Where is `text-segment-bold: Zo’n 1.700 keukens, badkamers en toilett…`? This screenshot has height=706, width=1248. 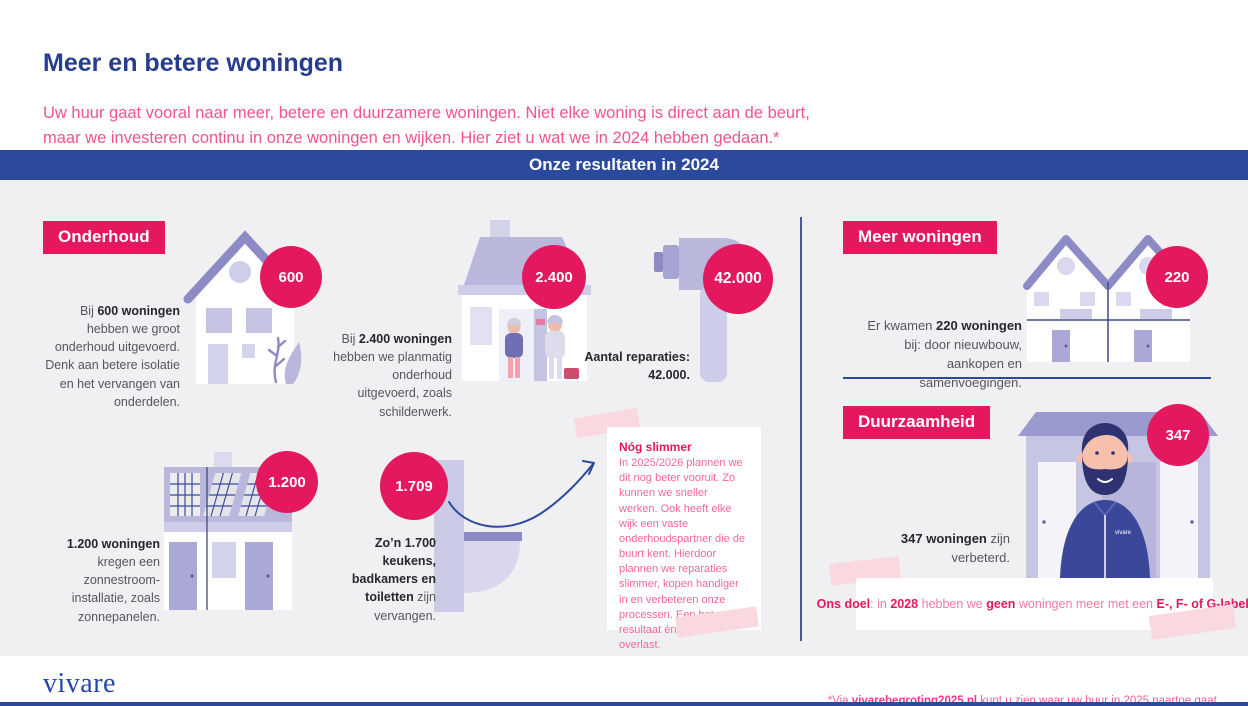
text-segment-bold: Zo’n 1.700 keukens, badkamers en toilett… is located at coordinates (393, 570).